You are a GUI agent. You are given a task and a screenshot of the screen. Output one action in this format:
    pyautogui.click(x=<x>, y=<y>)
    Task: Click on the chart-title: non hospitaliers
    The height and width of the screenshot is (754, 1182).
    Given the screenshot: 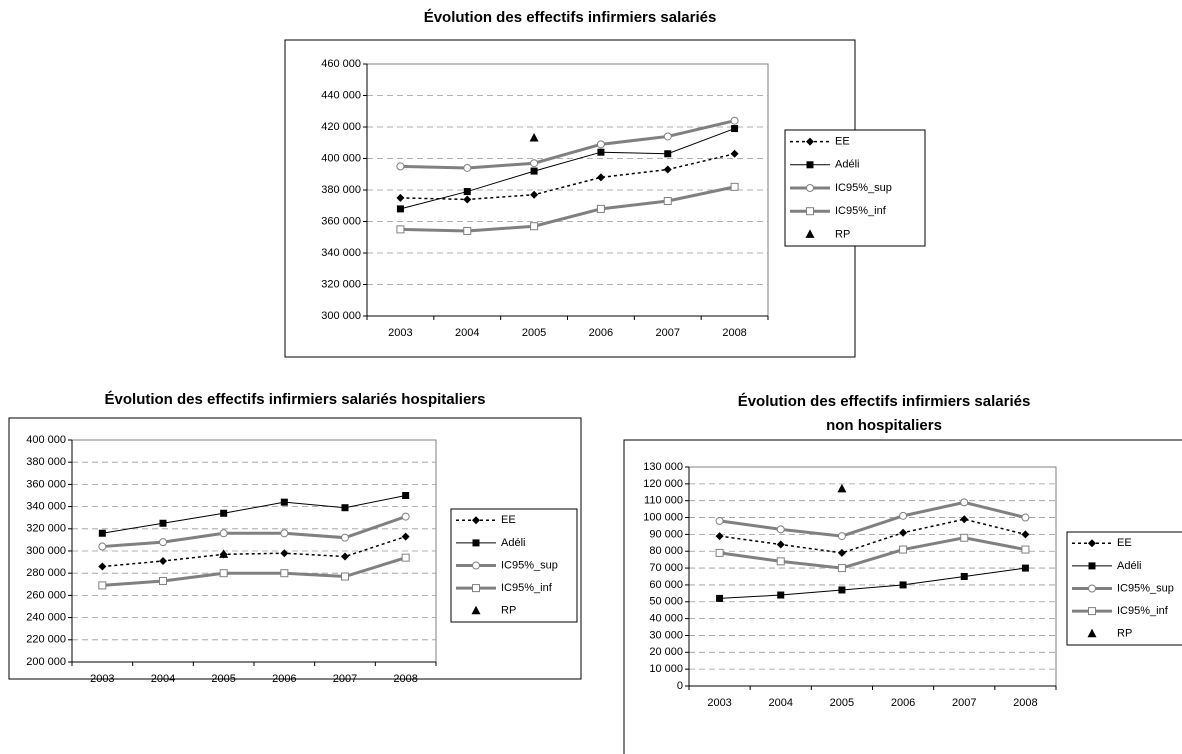 What is the action you would take?
    pyautogui.click(x=884, y=425)
    